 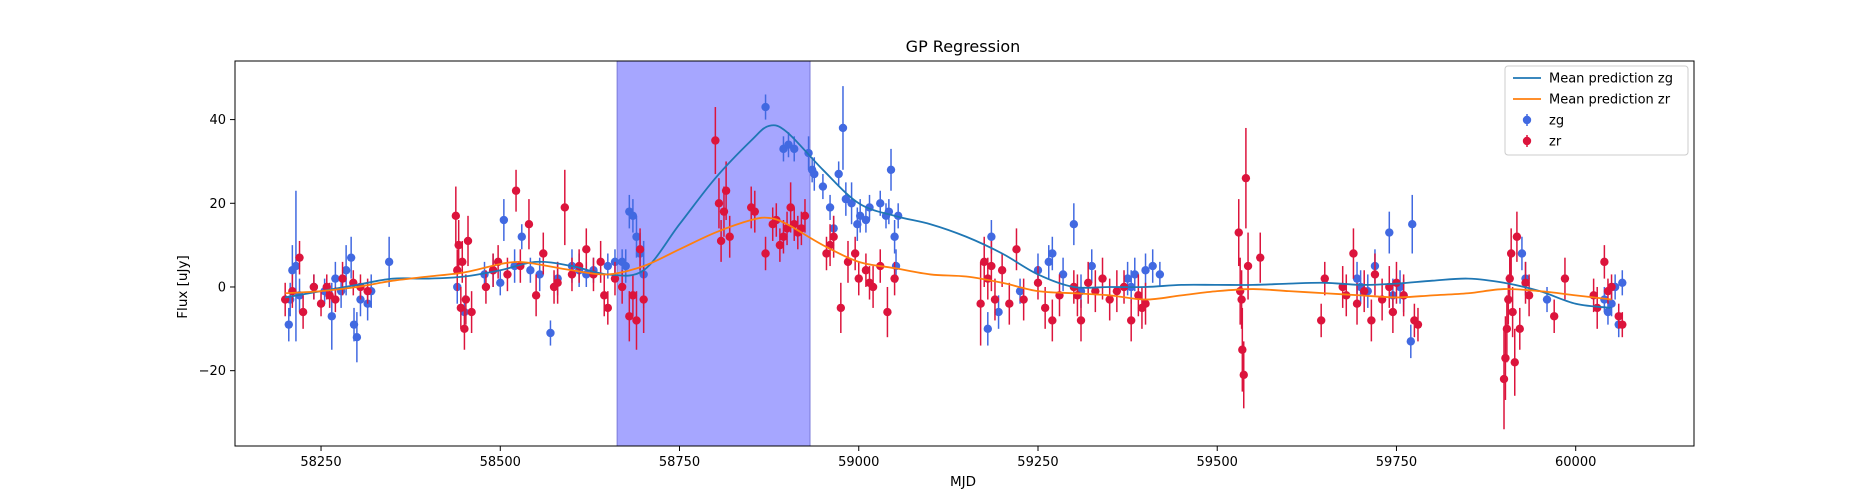 What do you see at coordinates (1610, 100) in the screenshot?
I see `legend-label-Mean prediction zr: Mean prediction zr` at bounding box center [1610, 100].